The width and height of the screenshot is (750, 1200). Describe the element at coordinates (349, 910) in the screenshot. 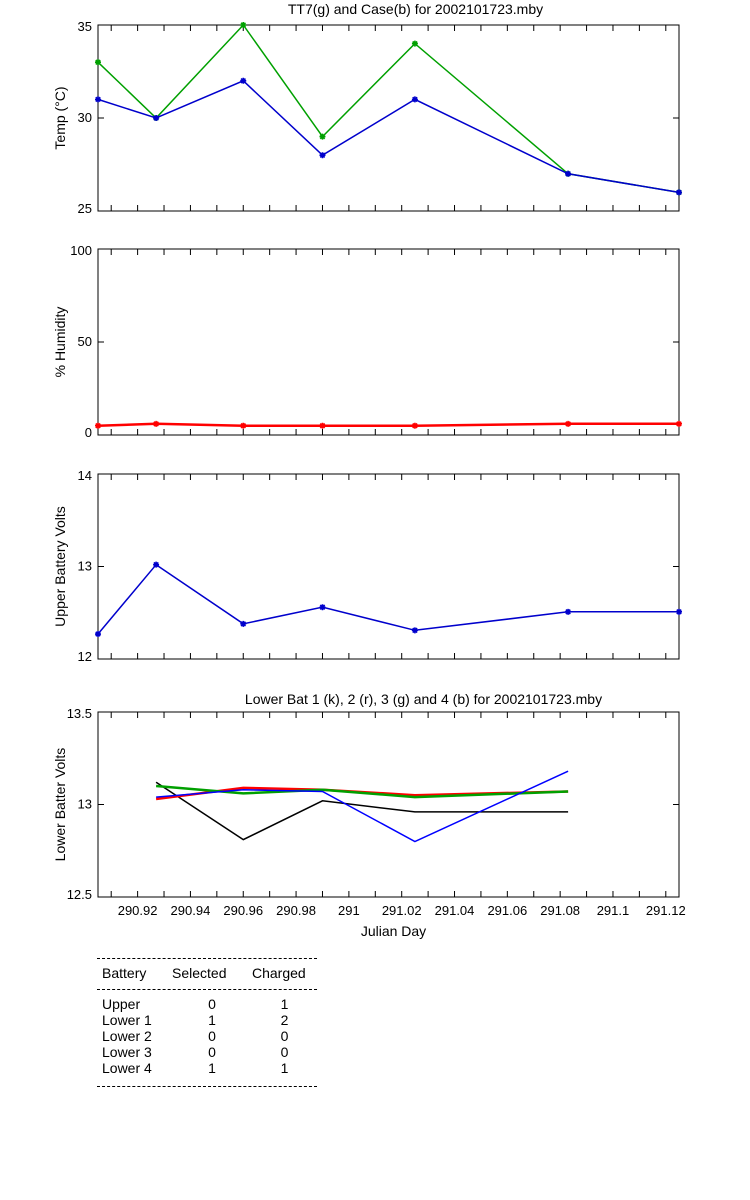

I see `x-tick-label: 291` at that location.